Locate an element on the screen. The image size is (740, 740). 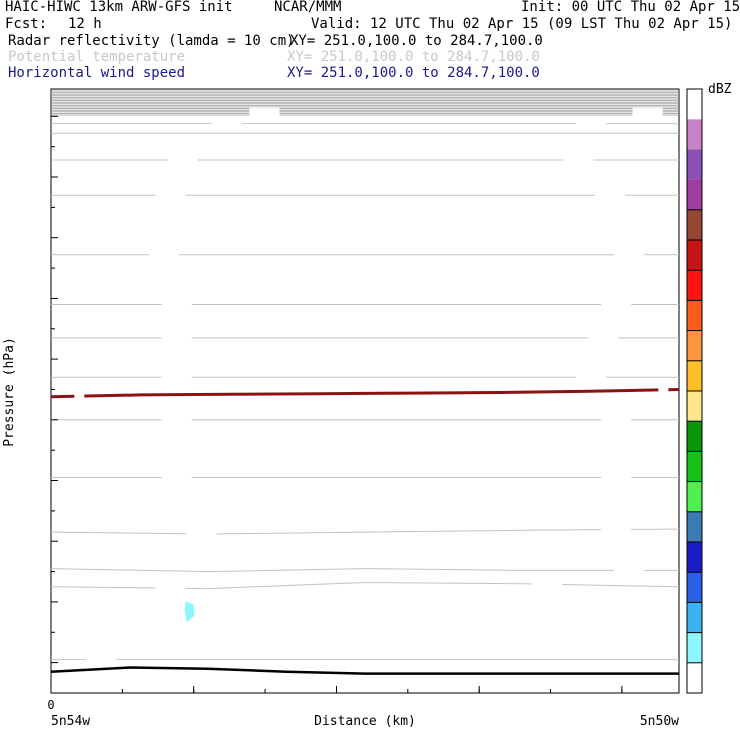
freezing-level-line is located at coordinates (365, 393).